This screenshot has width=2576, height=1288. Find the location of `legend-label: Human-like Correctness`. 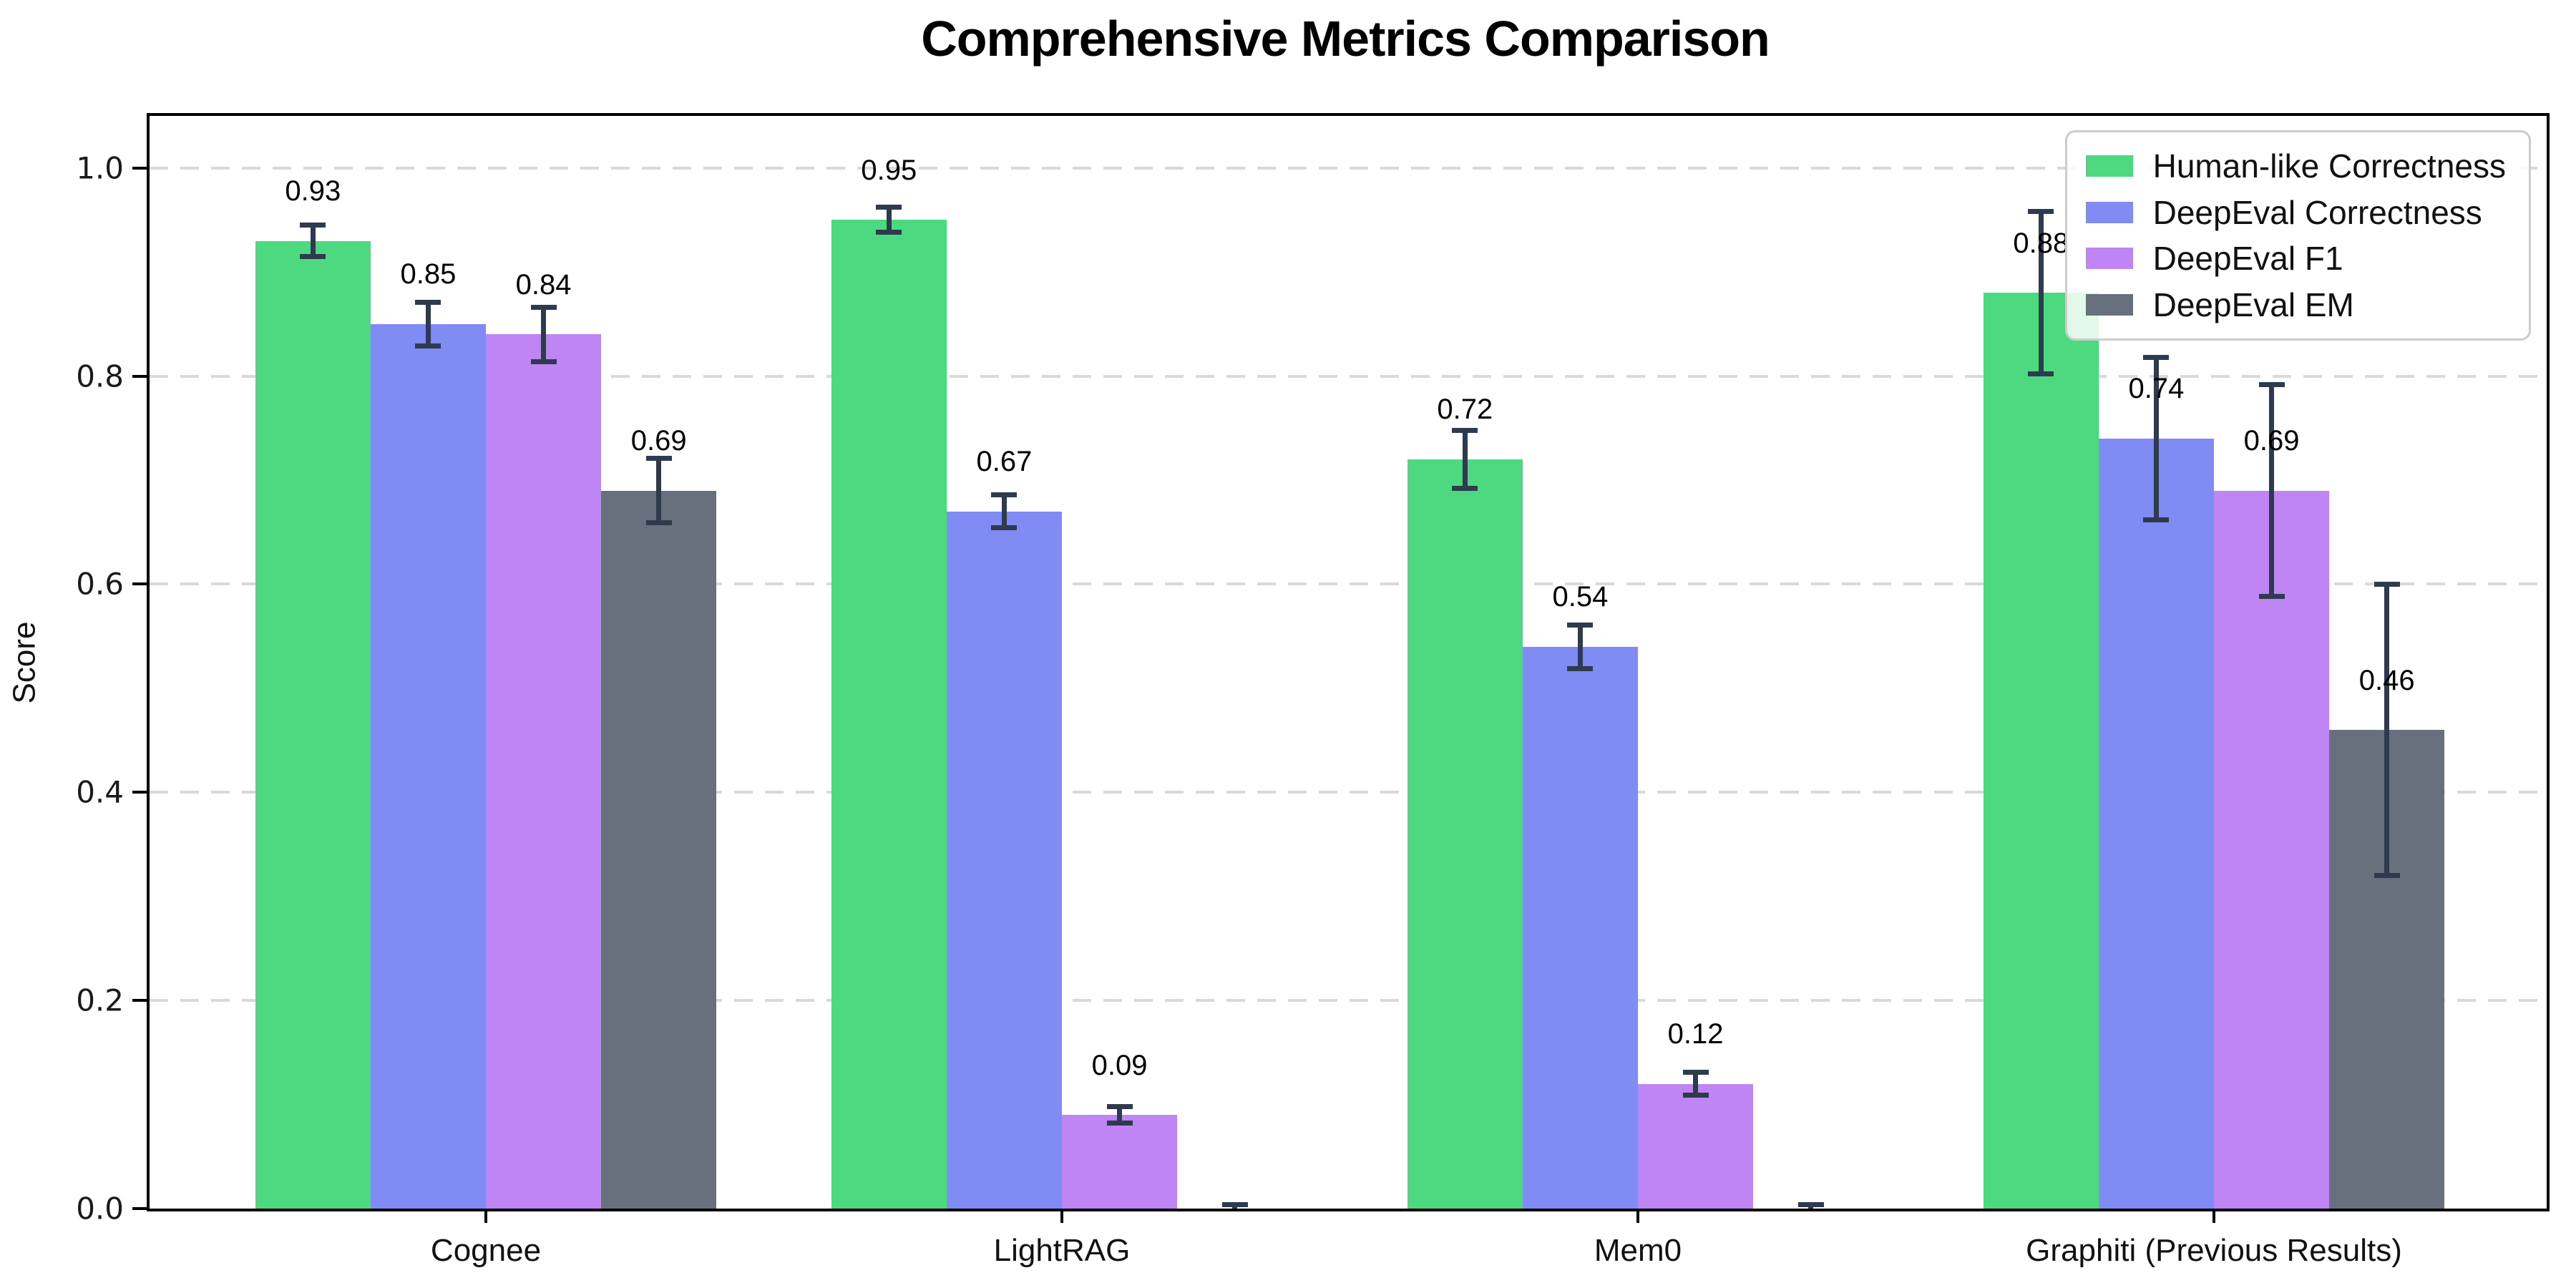

legend-label: Human-like Correctness is located at coordinates (2329, 166).